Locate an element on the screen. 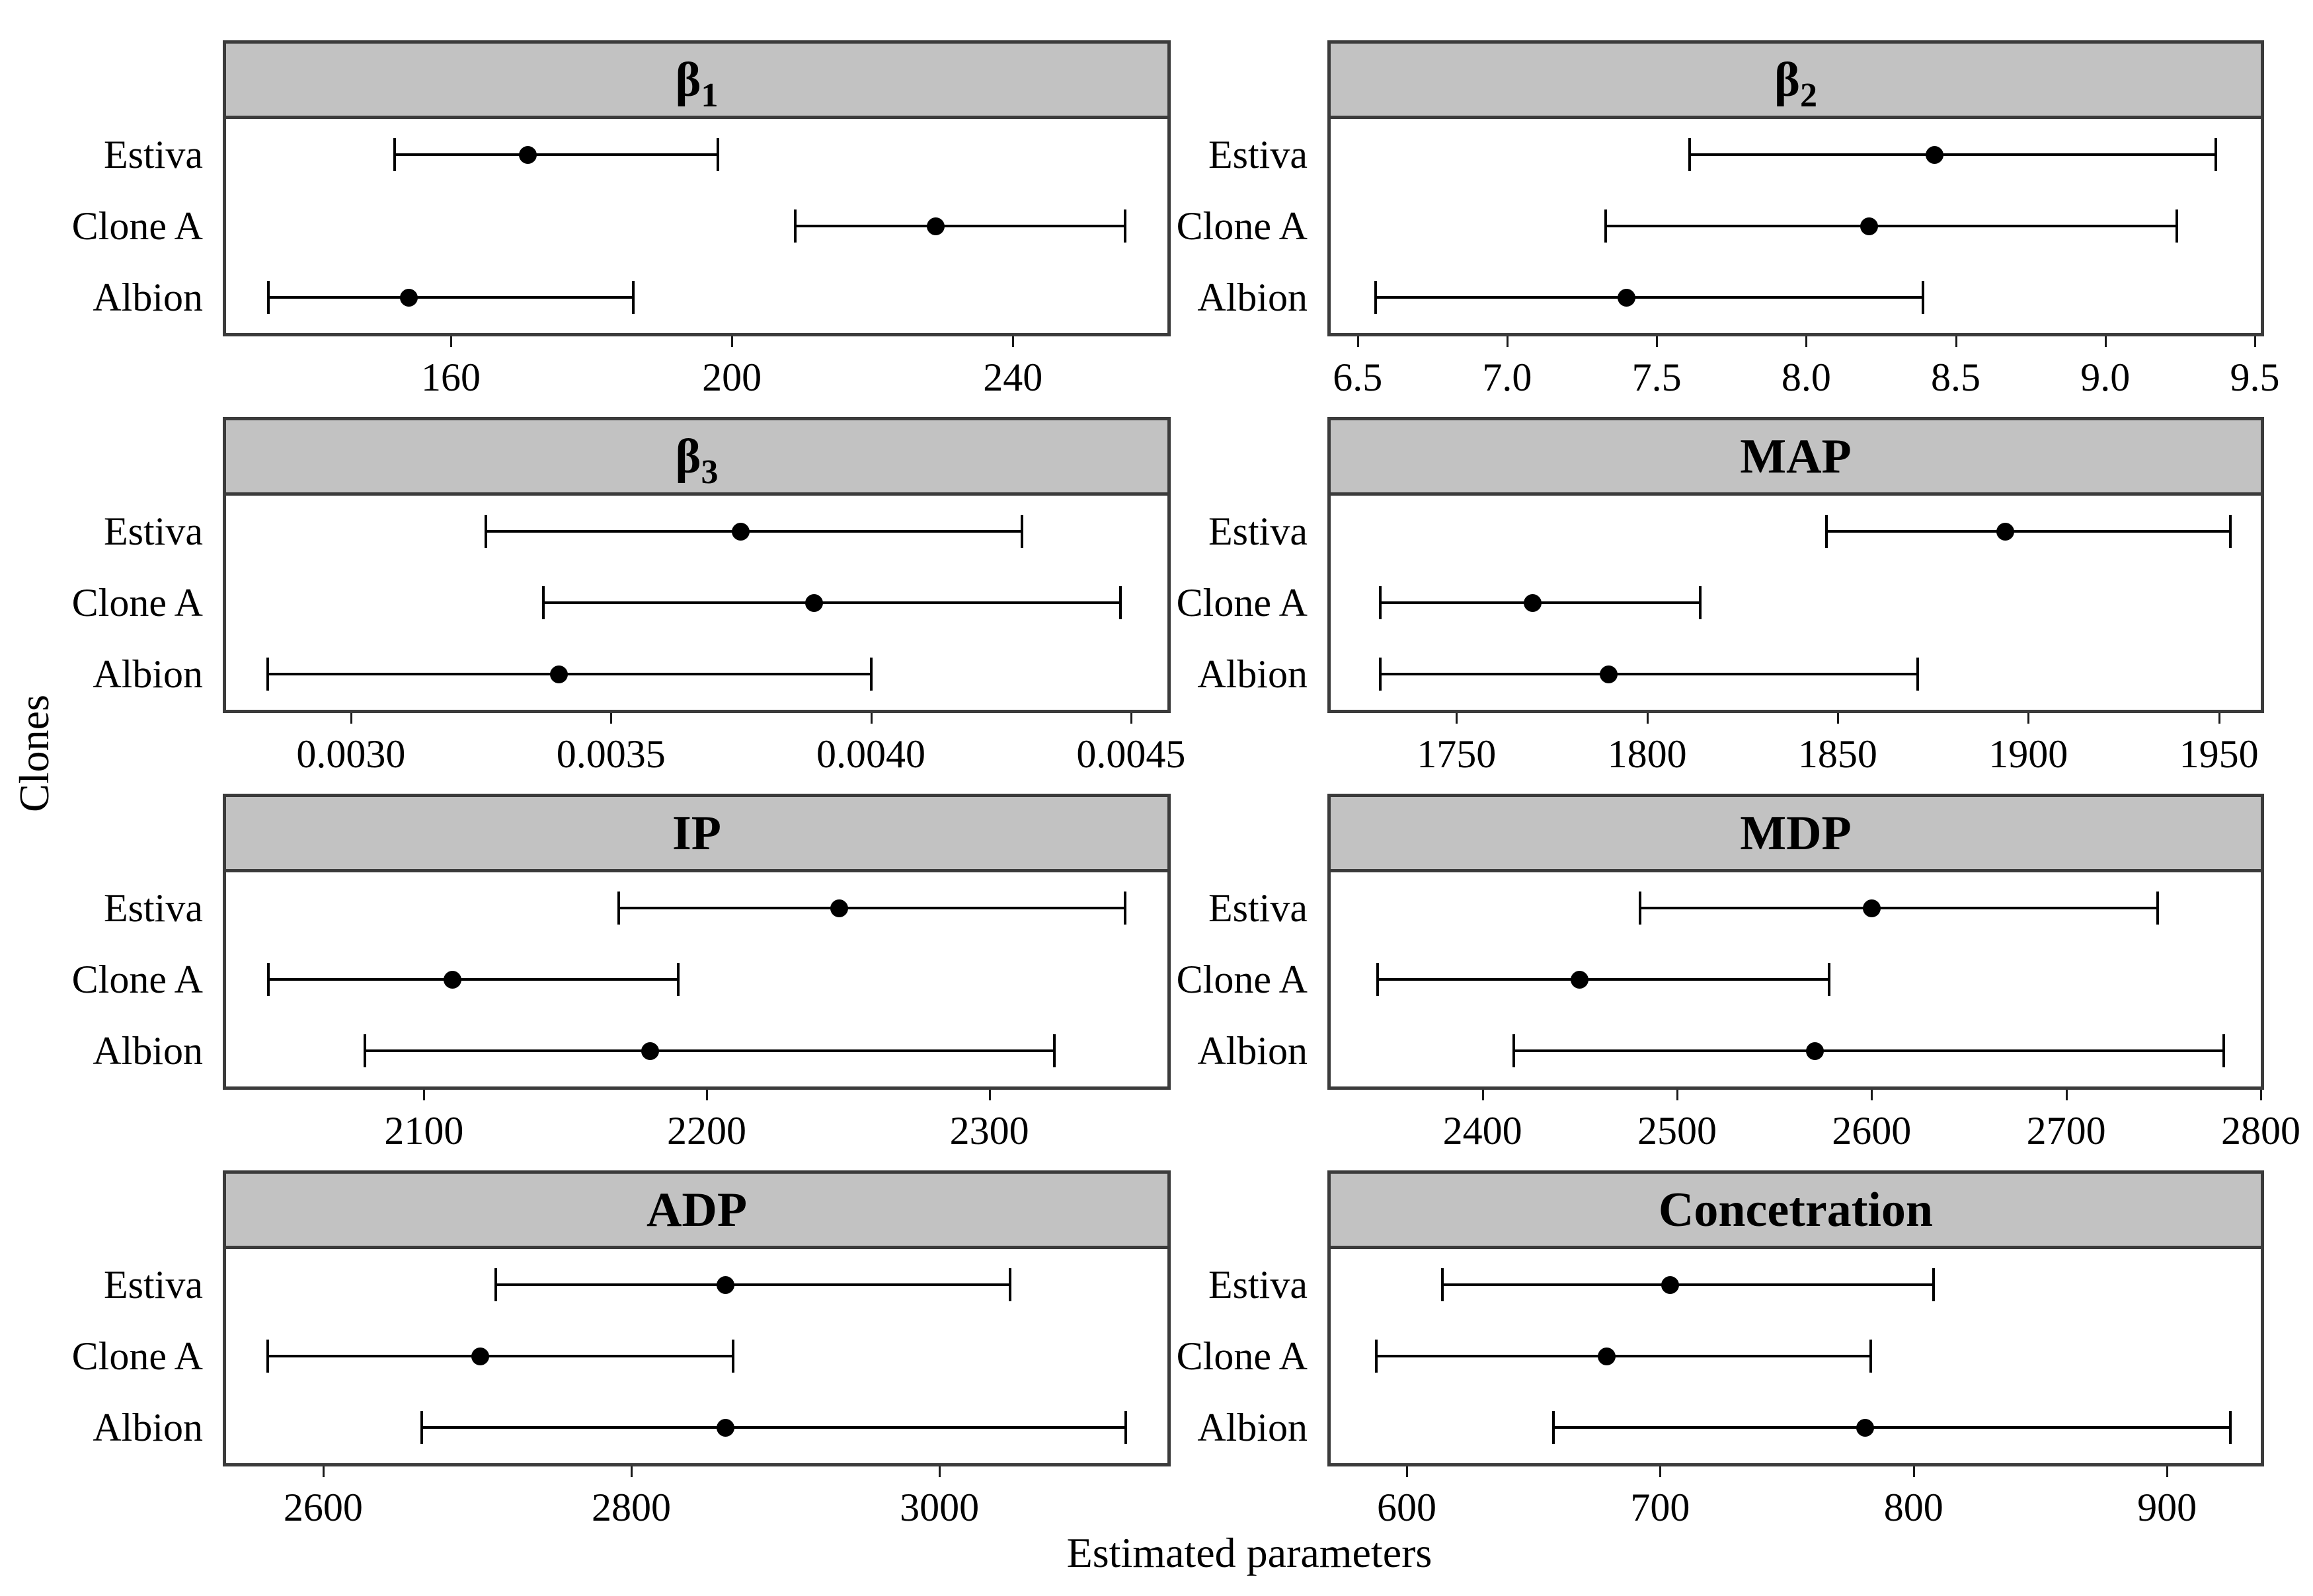 The height and width of the screenshot is (1596, 2313). error-cap-high-beta1-Estiva is located at coordinates (717, 154).